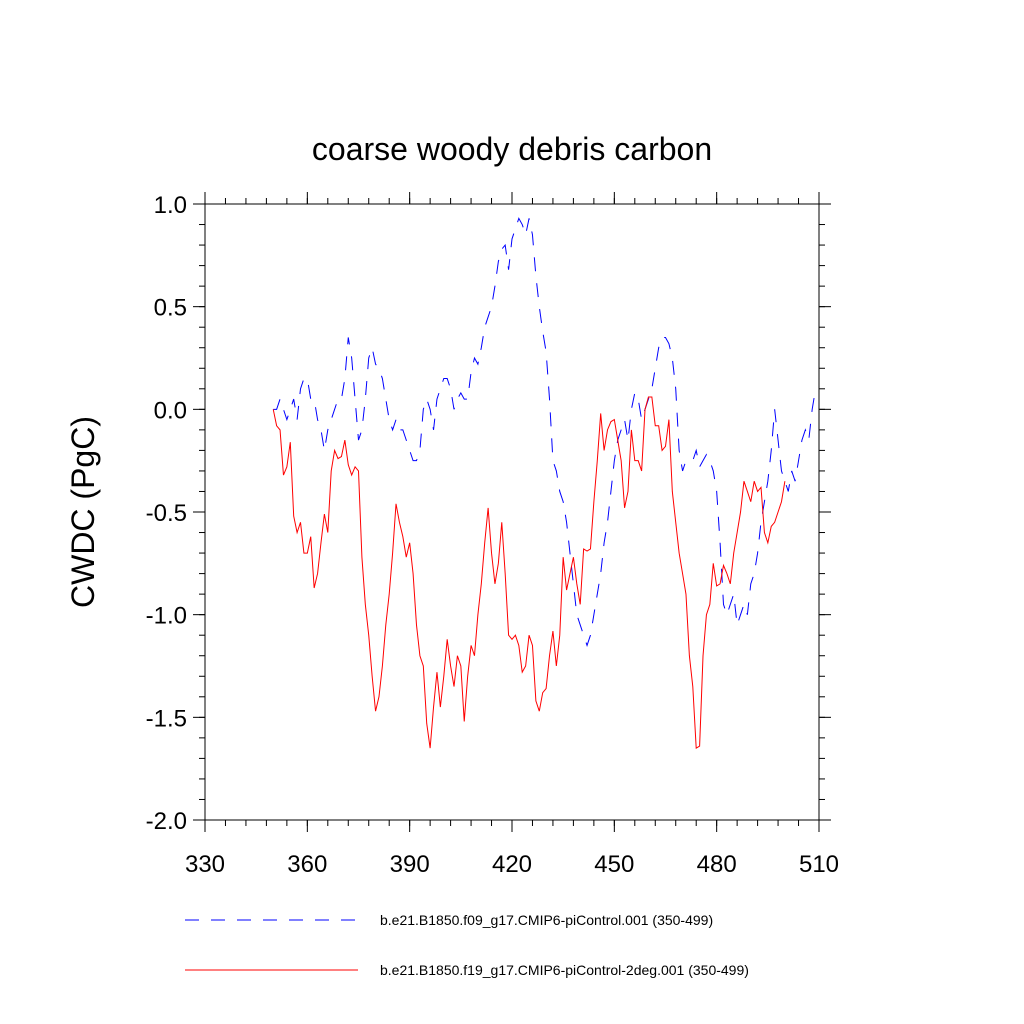 This screenshot has width=1024, height=1024. Describe the element at coordinates (170, 308) in the screenshot. I see `y-tick-label: 0.5` at that location.